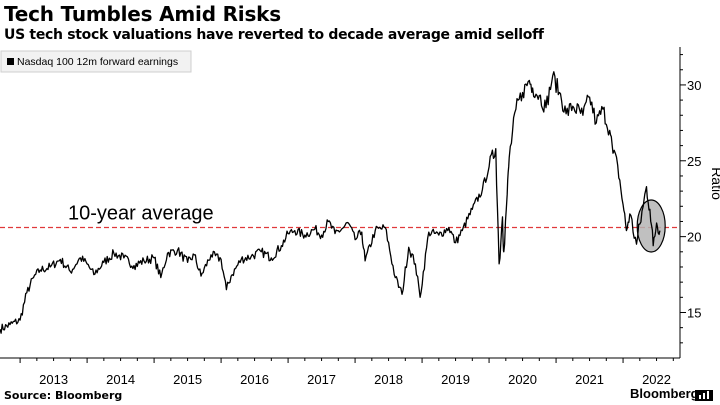  I want to click on y-tick-label: 20, so click(694, 237).